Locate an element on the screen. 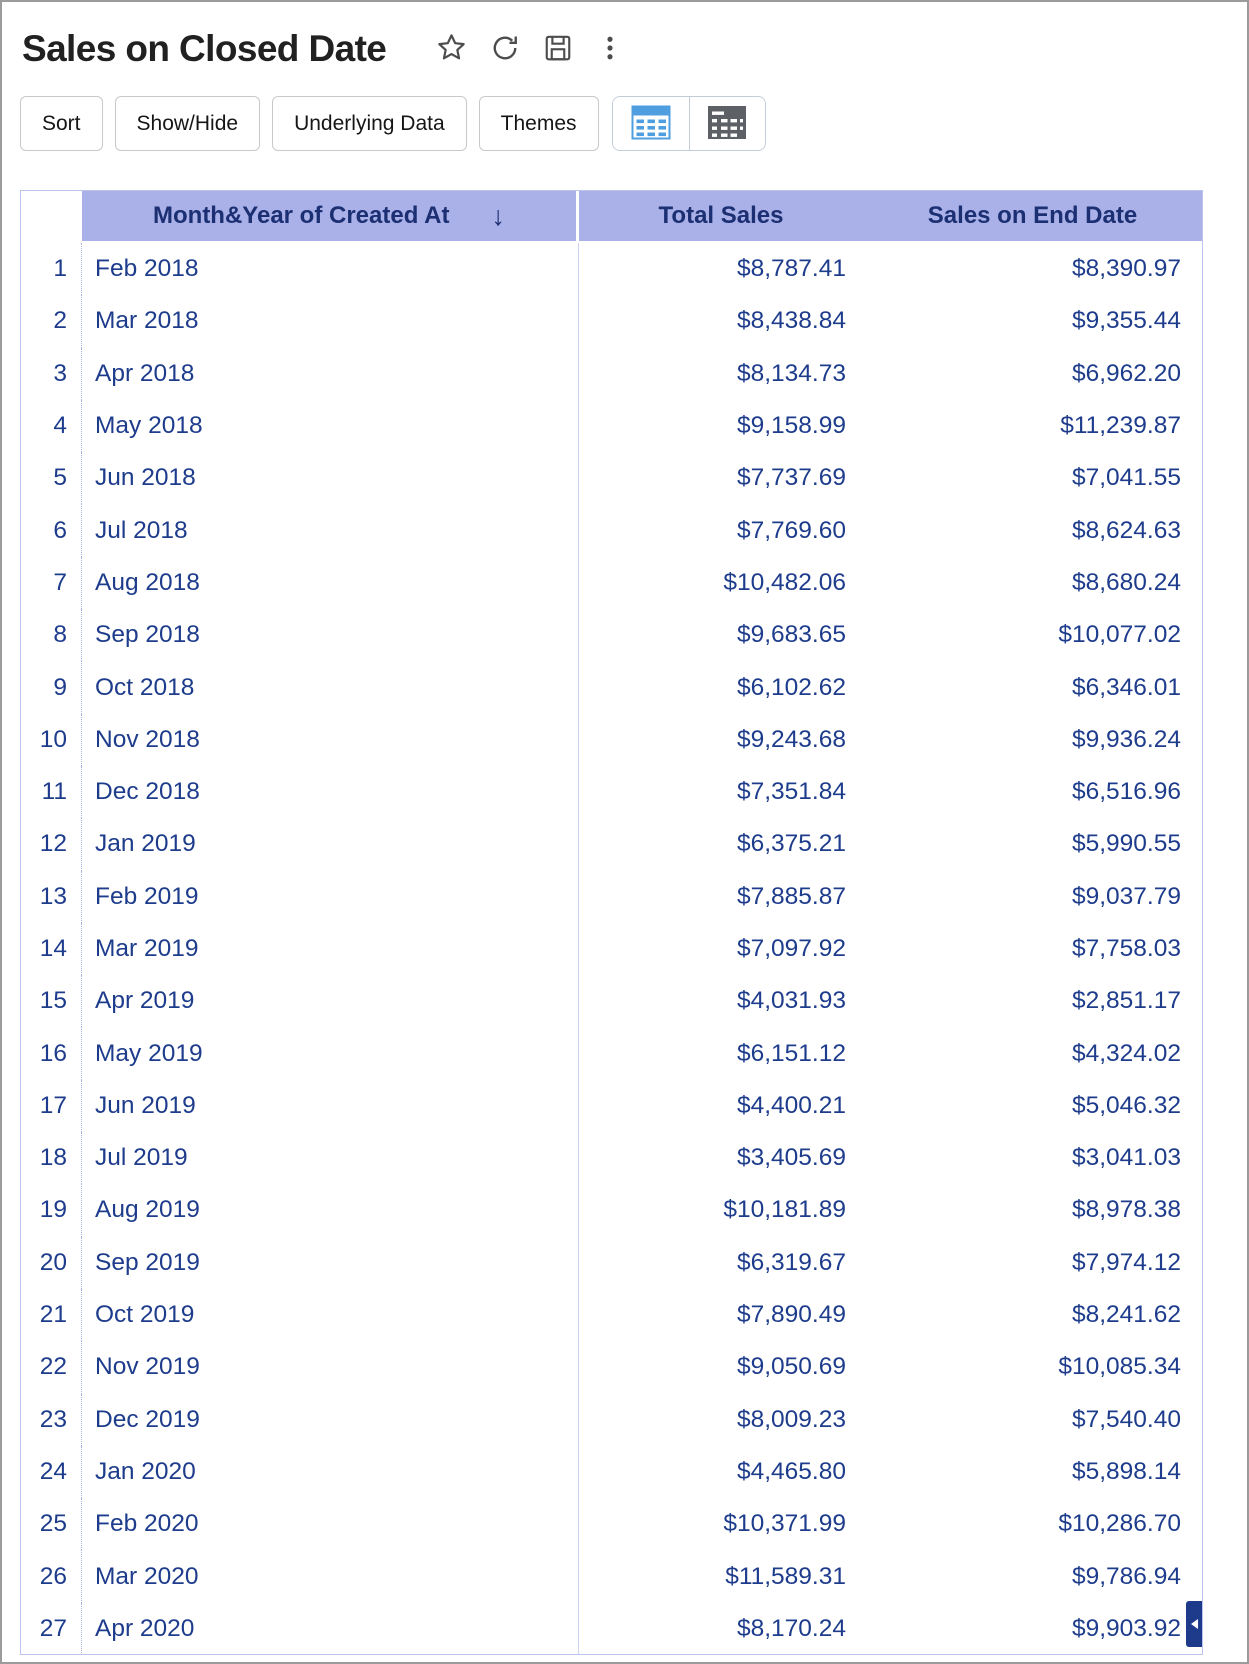 The image size is (1249, 1664). table-row: 26 Mar 2020 $11,589.31 $9,786.94 is located at coordinates (611, 1576).